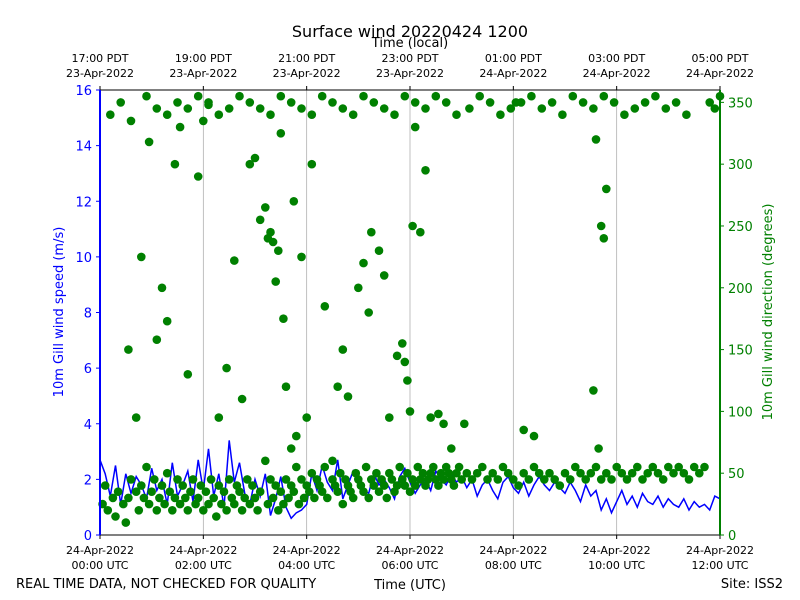 The height and width of the screenshot is (600, 800). Describe the element at coordinates (409, 585) in the screenshot. I see `x-axis-label: Time (UTC)` at that location.